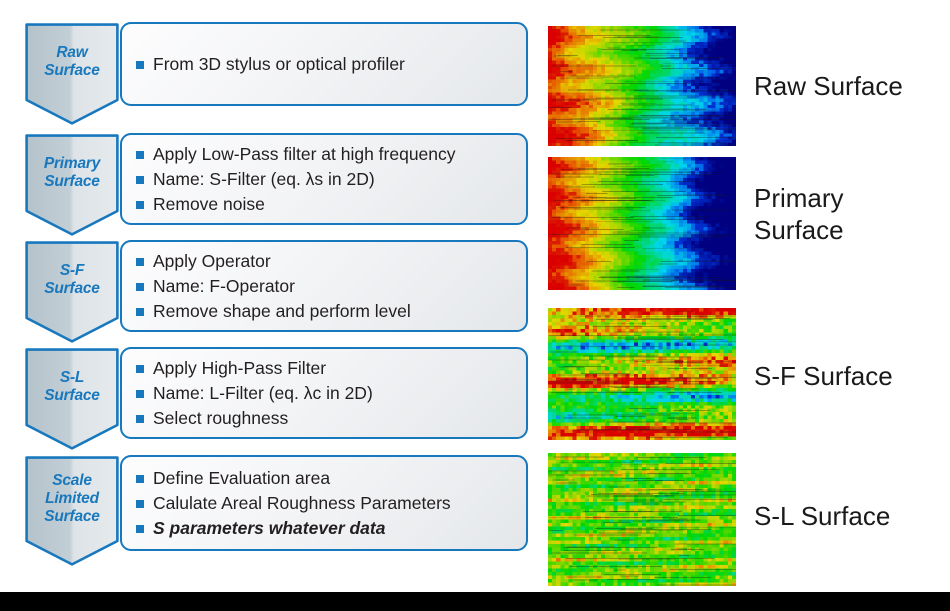  I want to click on stage-chevron: Primary Surface, so click(72, 185).